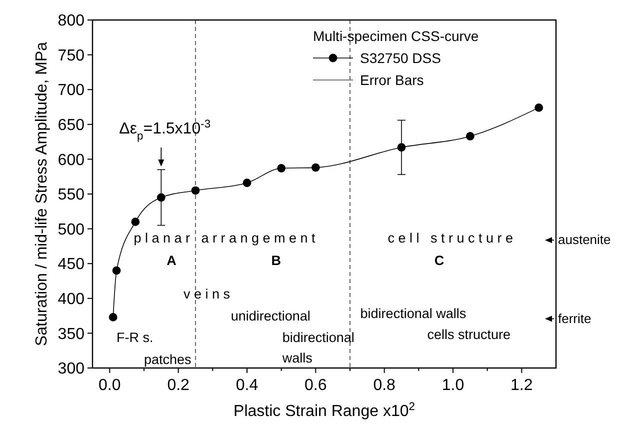 The image size is (626, 434). Describe the element at coordinates (439, 260) in the screenshot. I see `annotation: C` at that location.